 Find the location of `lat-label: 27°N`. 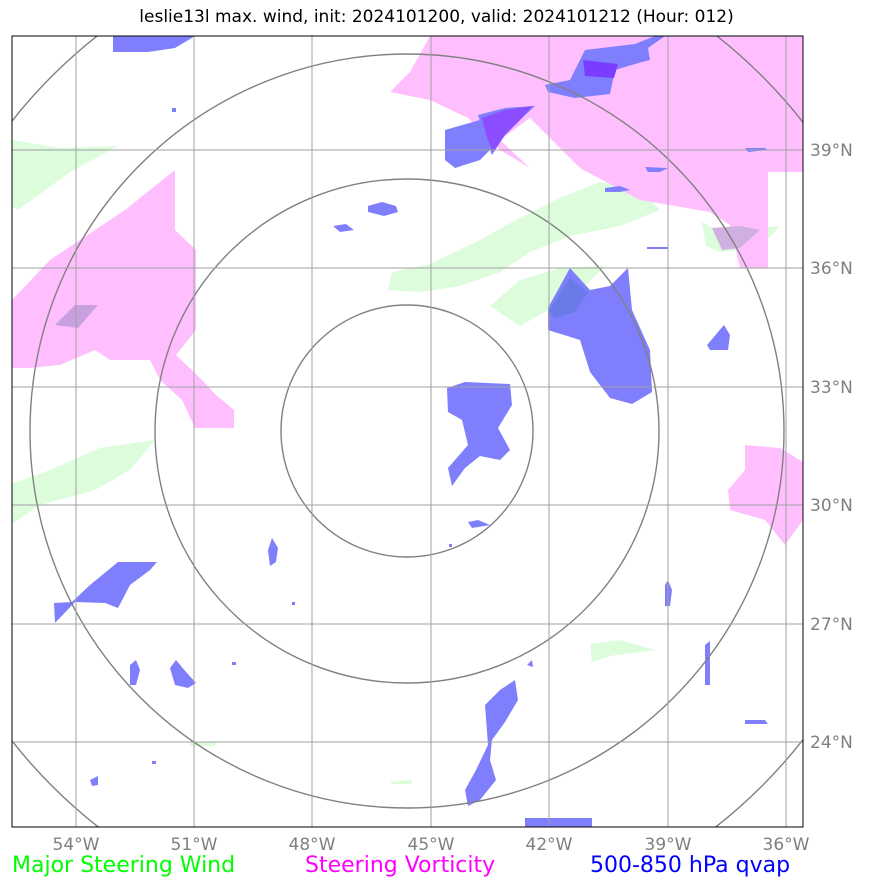

lat-label: 27°N is located at coordinates (831, 625).